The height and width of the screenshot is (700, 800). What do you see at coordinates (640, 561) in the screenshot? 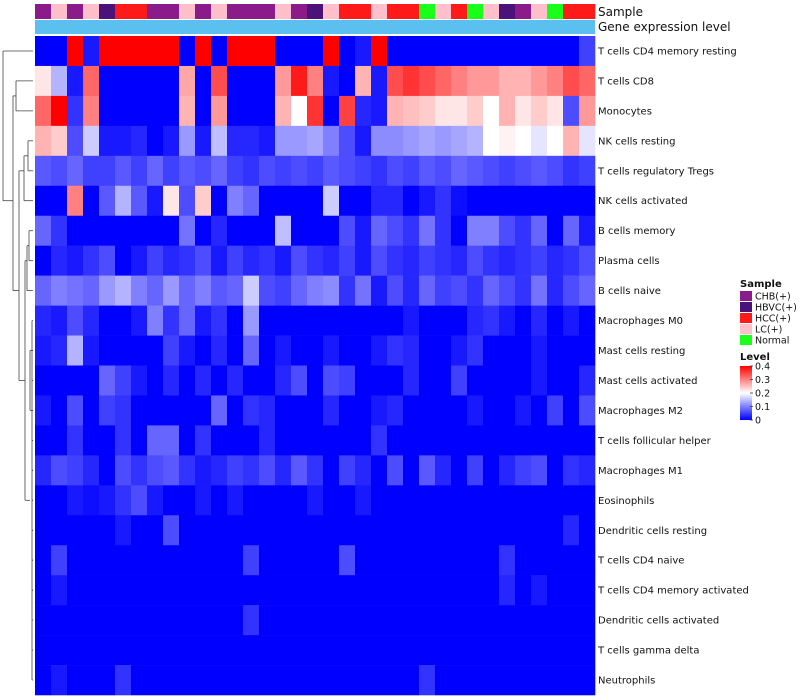
I see `row-label: T cells CD4 naive` at bounding box center [640, 561].